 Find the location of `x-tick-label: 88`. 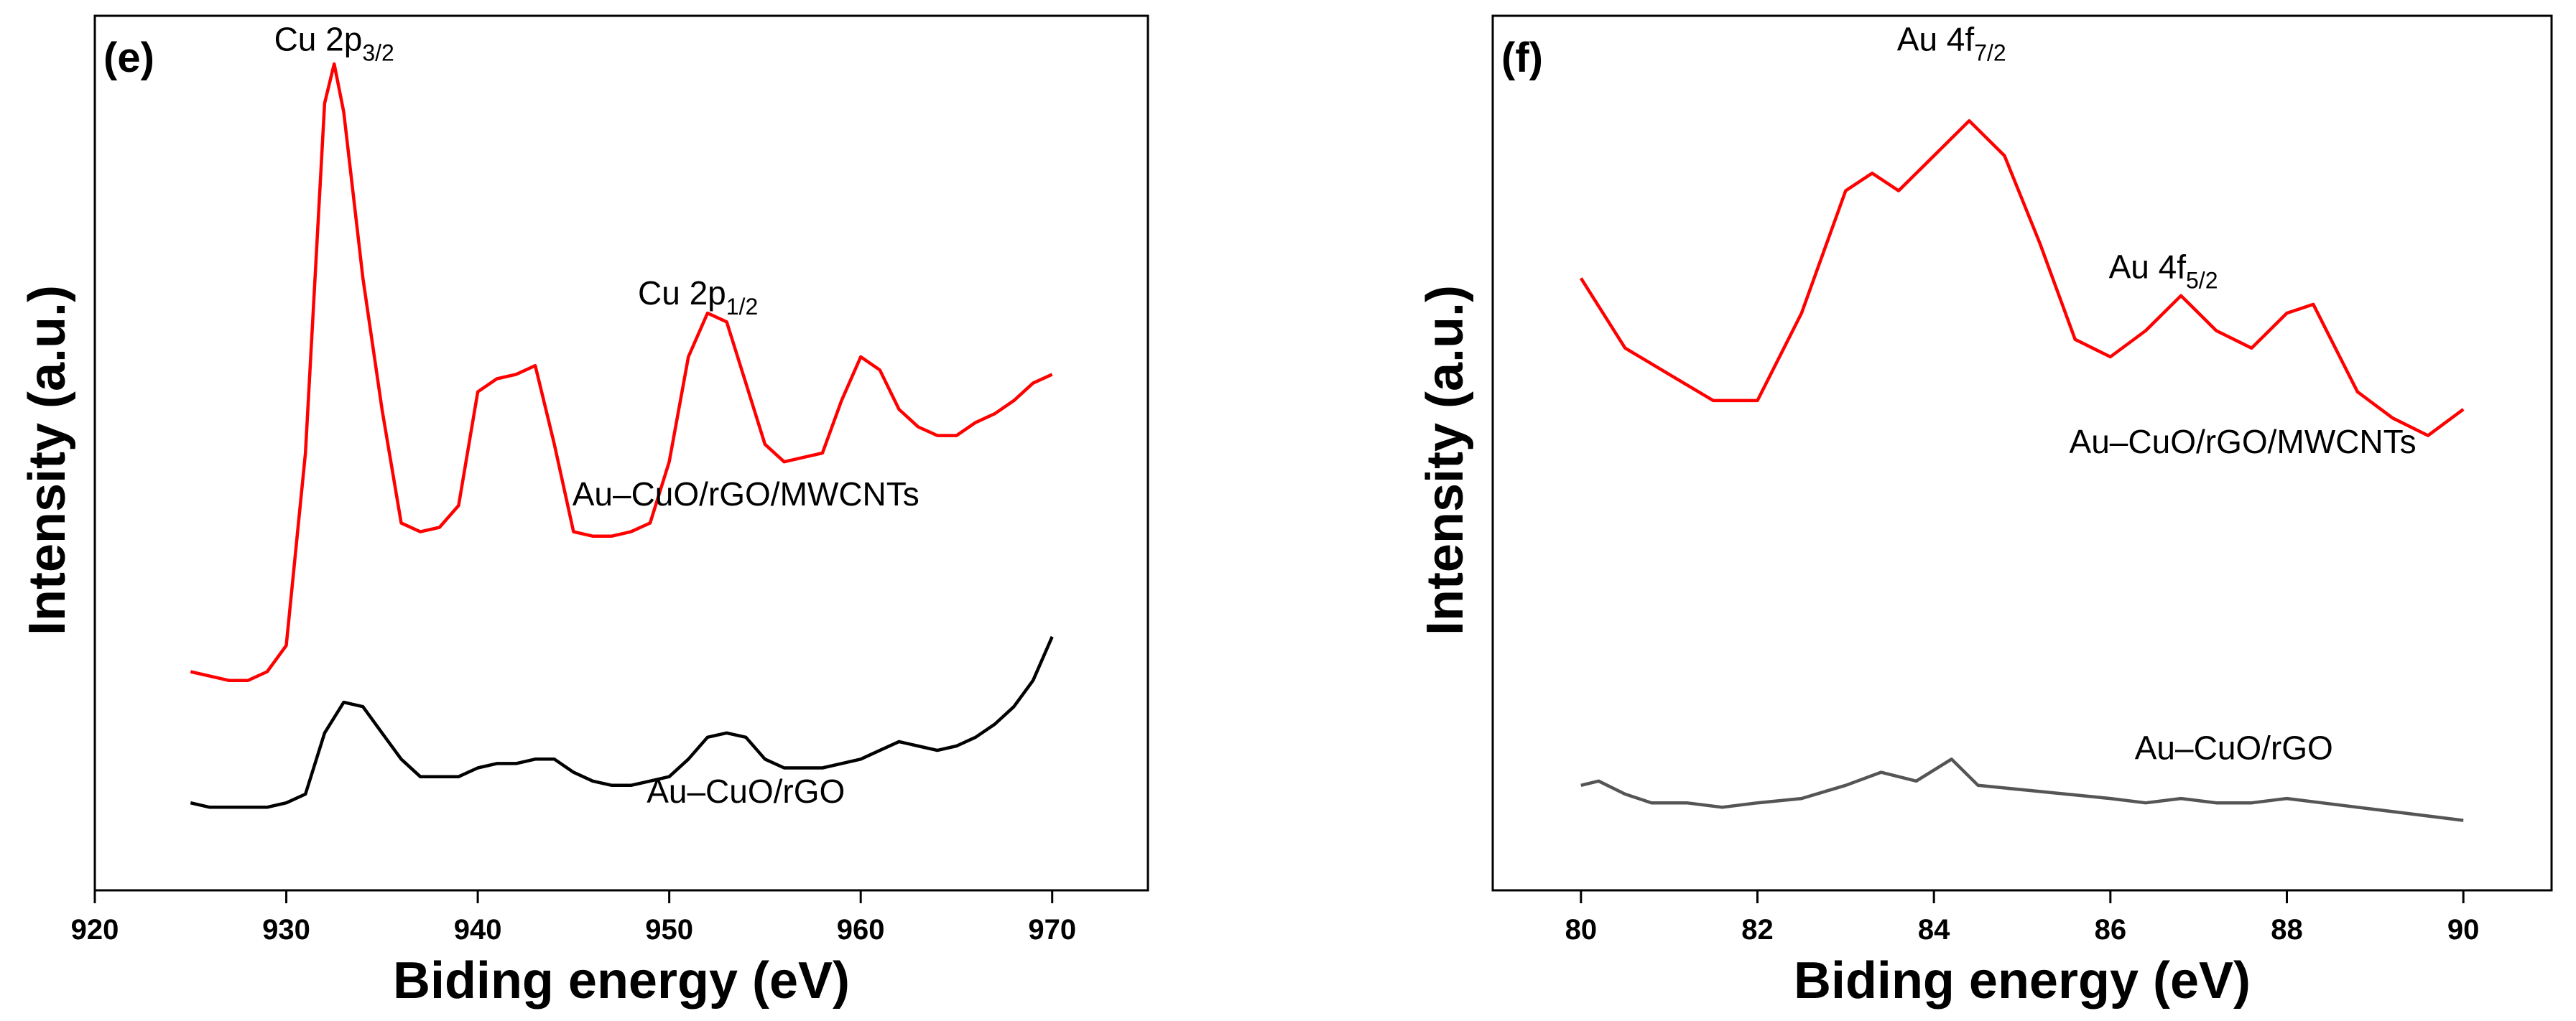

x-tick-label: 88 is located at coordinates (2287, 930).